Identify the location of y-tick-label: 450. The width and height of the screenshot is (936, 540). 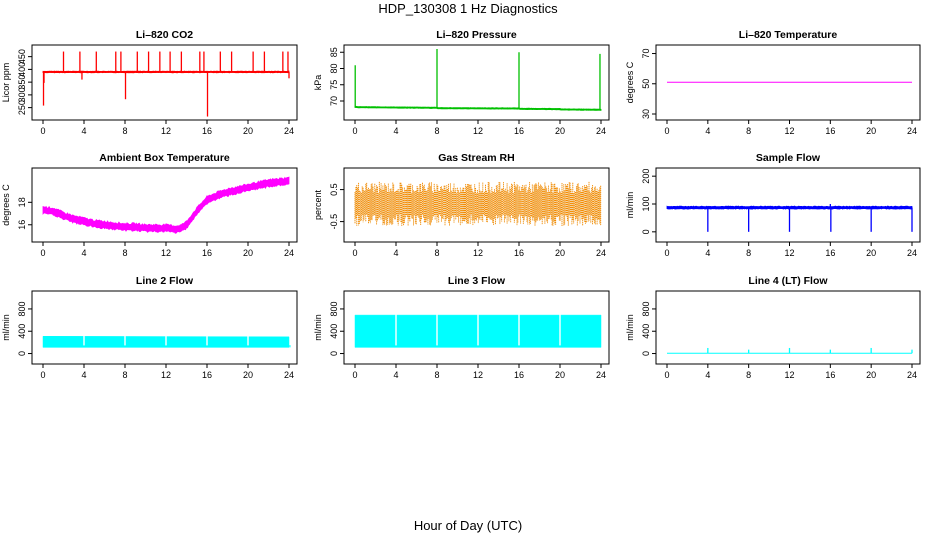
(22, 56).